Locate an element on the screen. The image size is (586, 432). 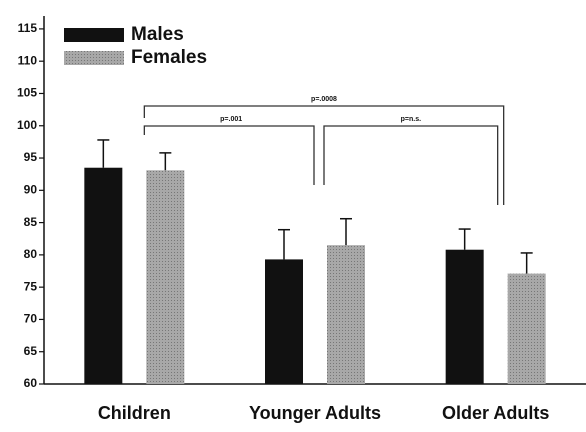
y-tick-label: 80 is located at coordinates (31, 254).